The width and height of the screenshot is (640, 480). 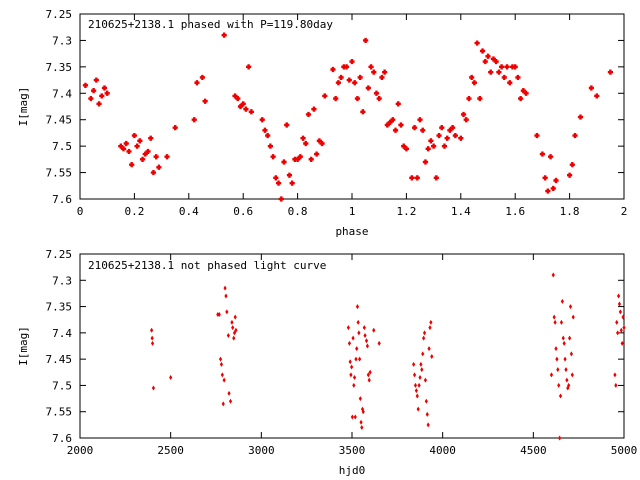 What do you see at coordinates (134, 211) in the screenshot?
I see `x-tick-label: 0.2` at bounding box center [134, 211].